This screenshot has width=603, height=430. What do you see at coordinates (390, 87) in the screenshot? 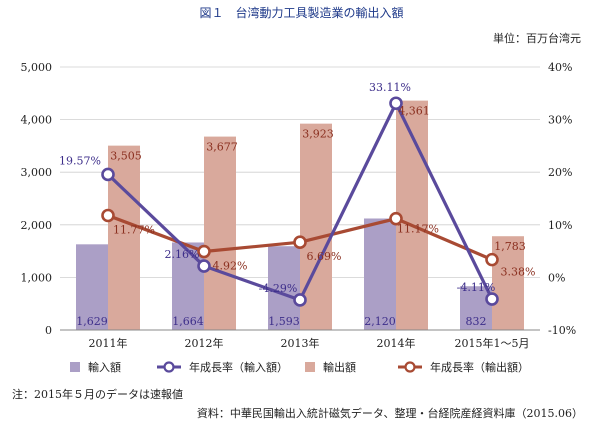
I see `import-growth-value-label: 33.11%` at bounding box center [390, 87].